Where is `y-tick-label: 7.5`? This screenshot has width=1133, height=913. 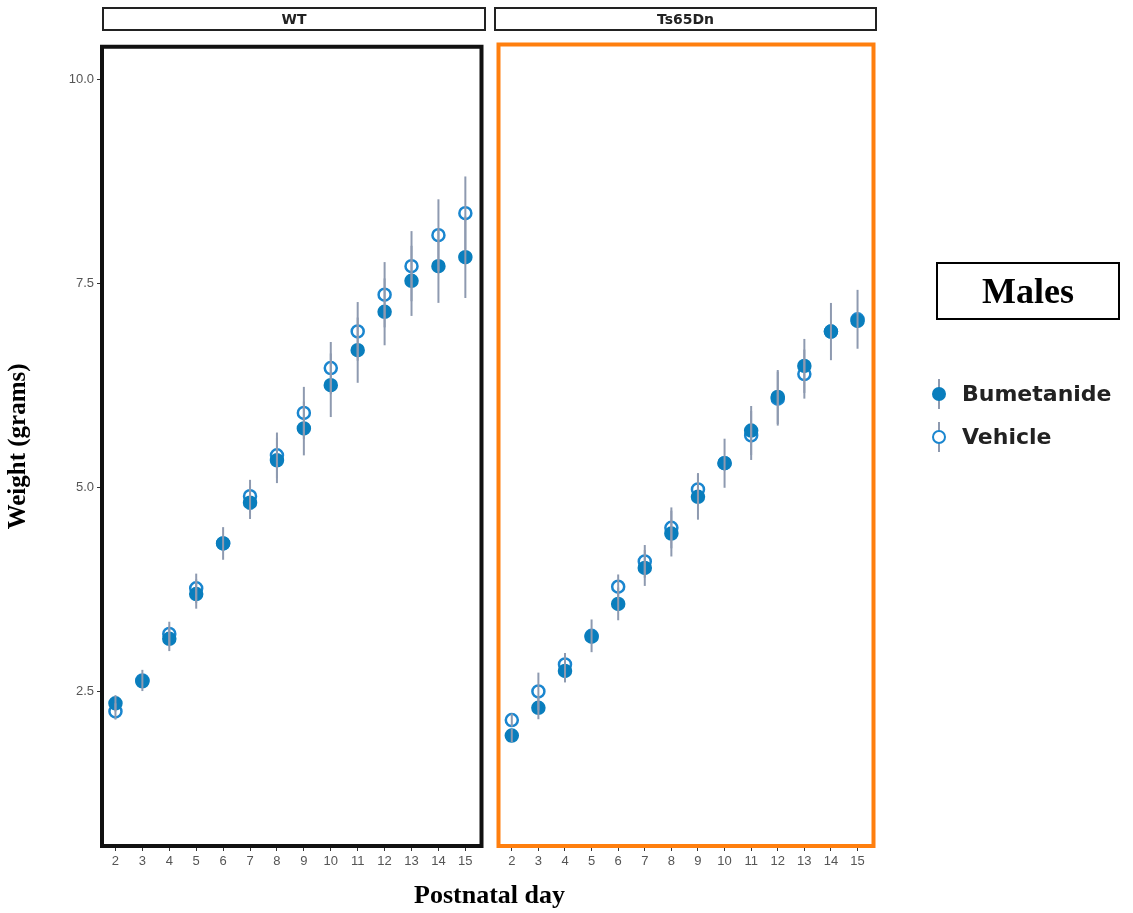
y-tick-label: 7.5 is located at coordinates (84, 282).